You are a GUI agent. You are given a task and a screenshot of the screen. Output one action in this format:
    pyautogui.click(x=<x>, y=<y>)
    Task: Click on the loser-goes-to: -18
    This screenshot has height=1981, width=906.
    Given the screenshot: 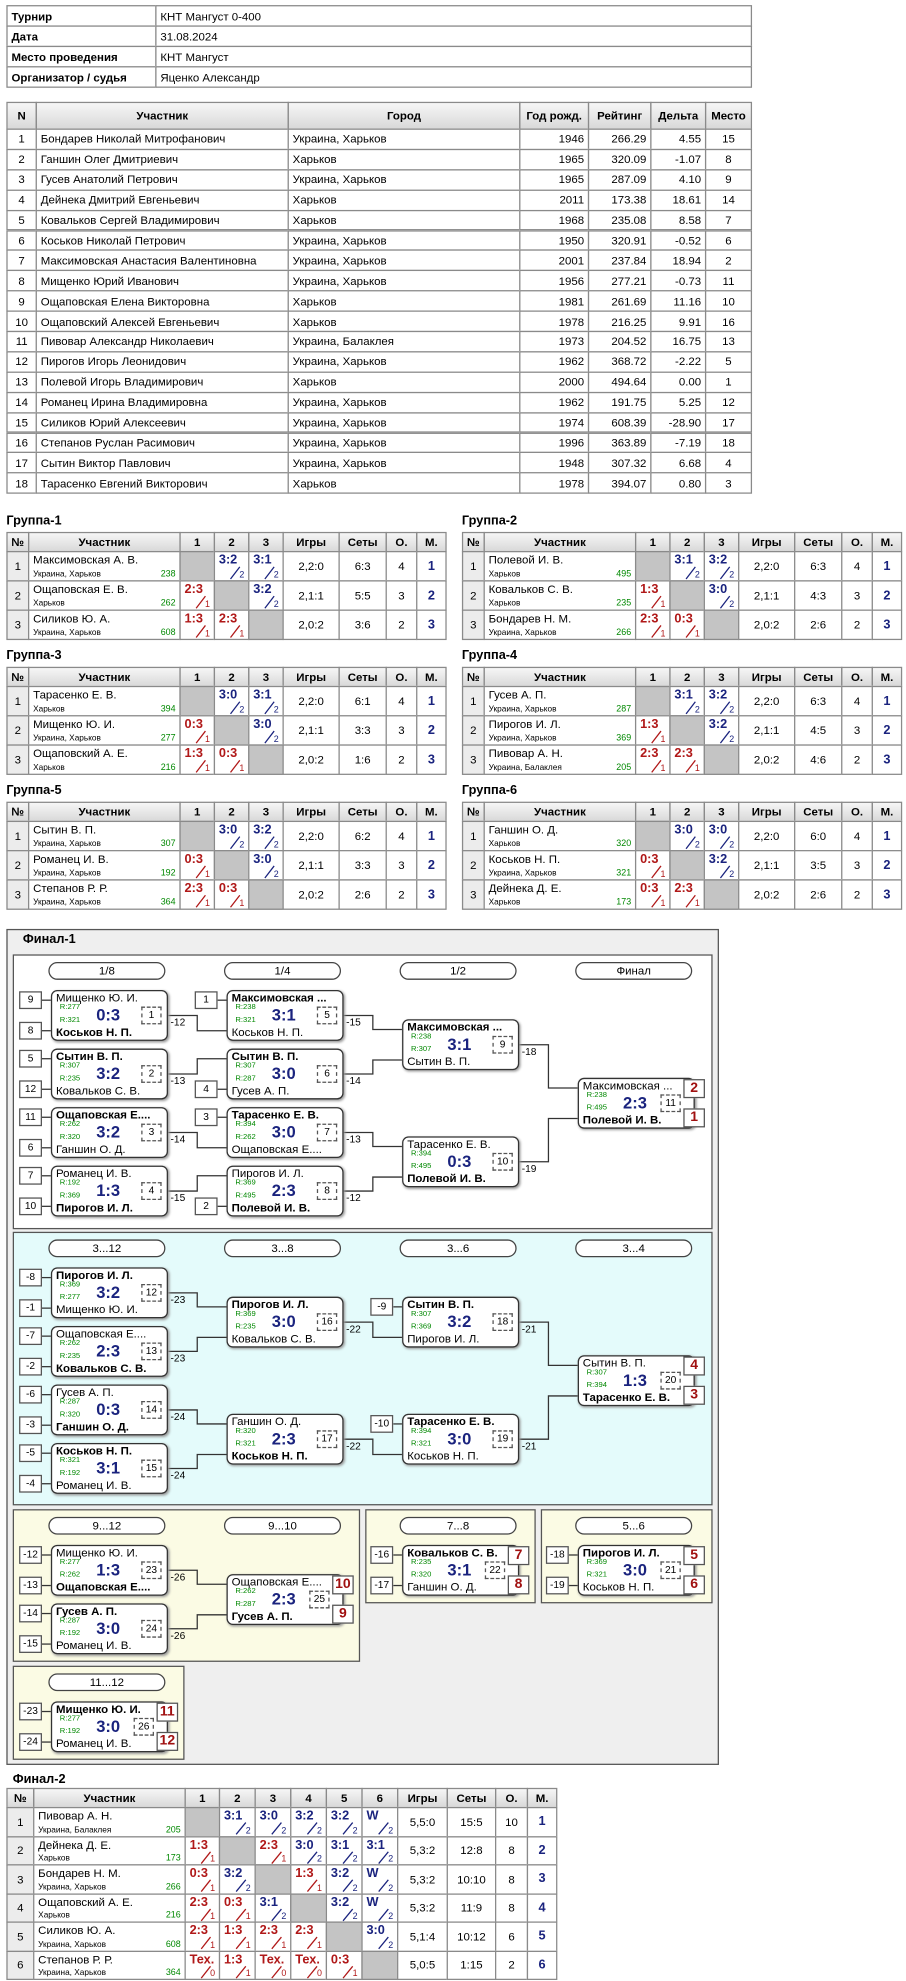 What is the action you would take?
    pyautogui.click(x=529, y=1051)
    